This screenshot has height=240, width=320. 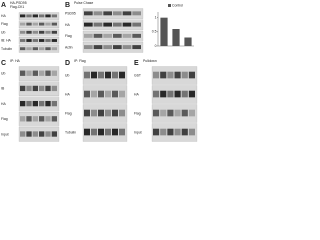 What do you see at coordinates (156, 18) in the screenshot?
I see `y-tick-label: 1` at bounding box center [156, 18].